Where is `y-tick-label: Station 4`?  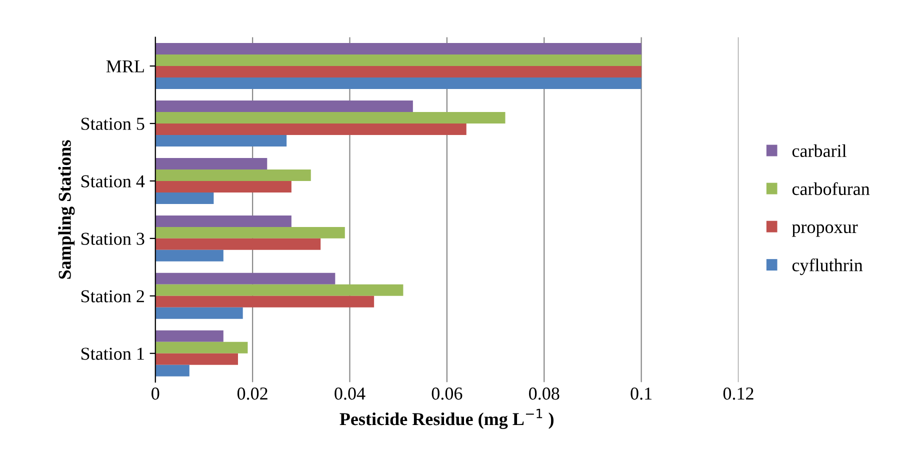
y-tick-label: Station 4 is located at coordinates (113, 181).